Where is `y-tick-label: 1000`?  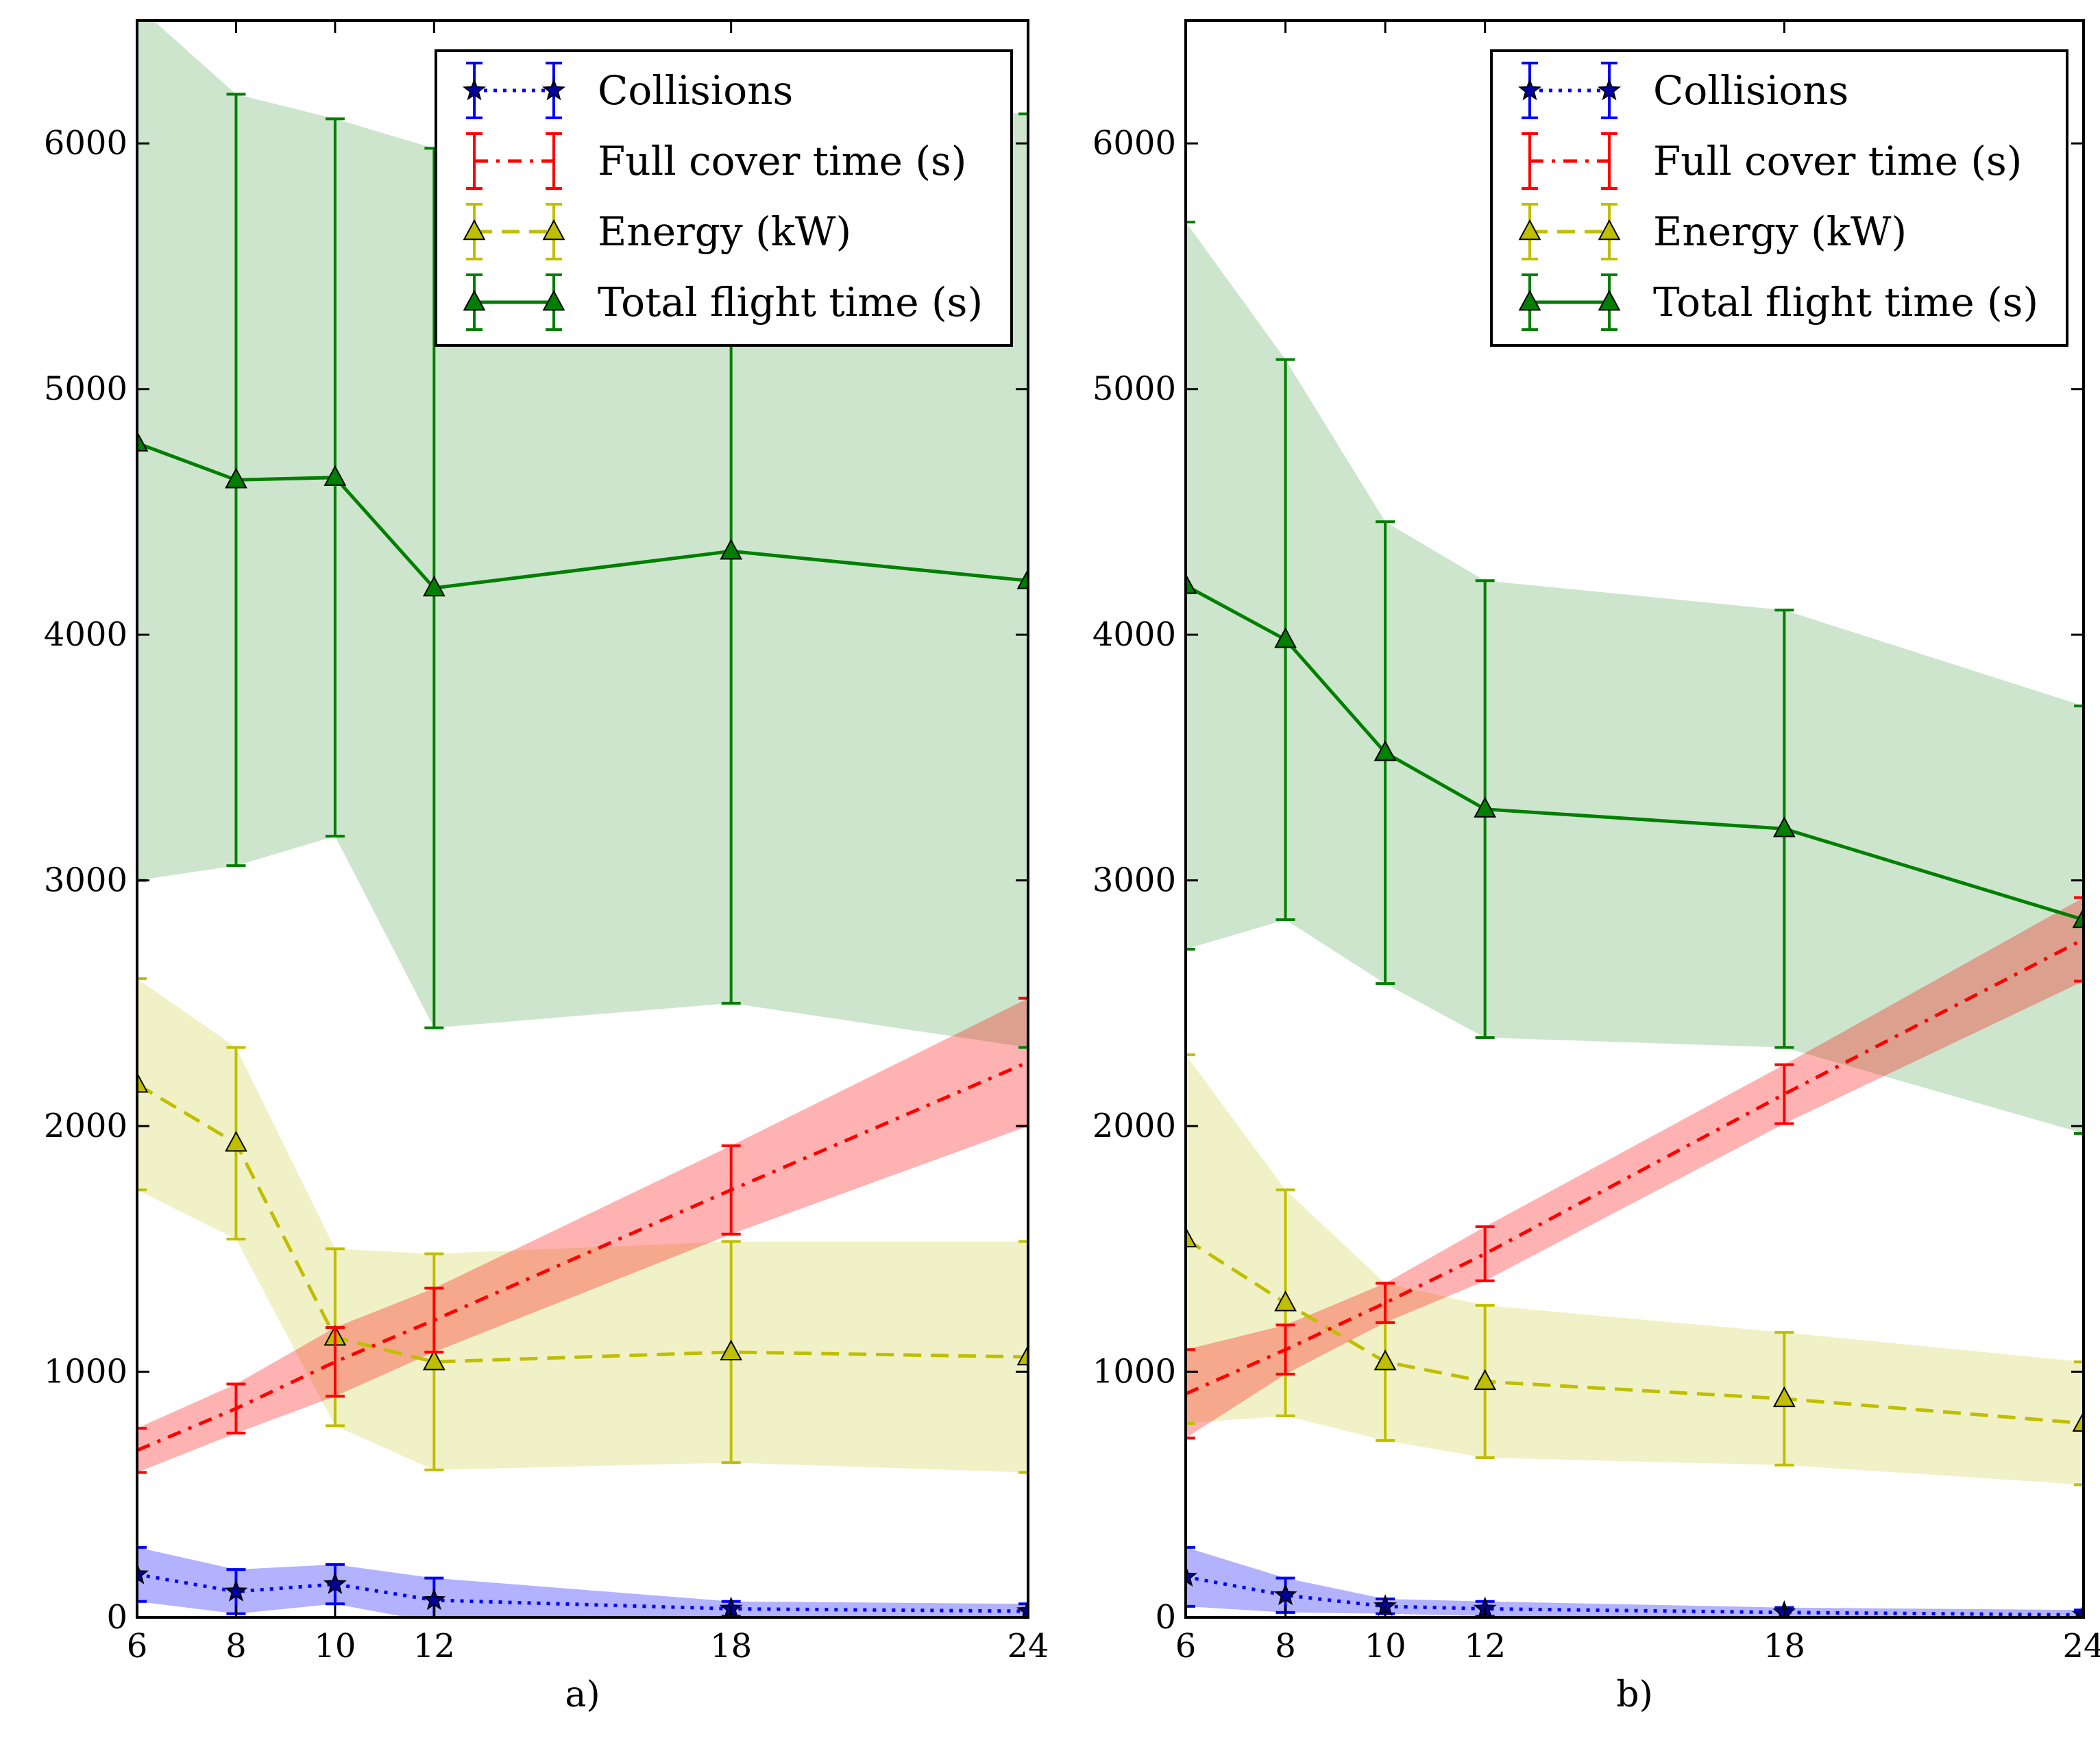
y-tick-label: 1000 is located at coordinates (1134, 1372).